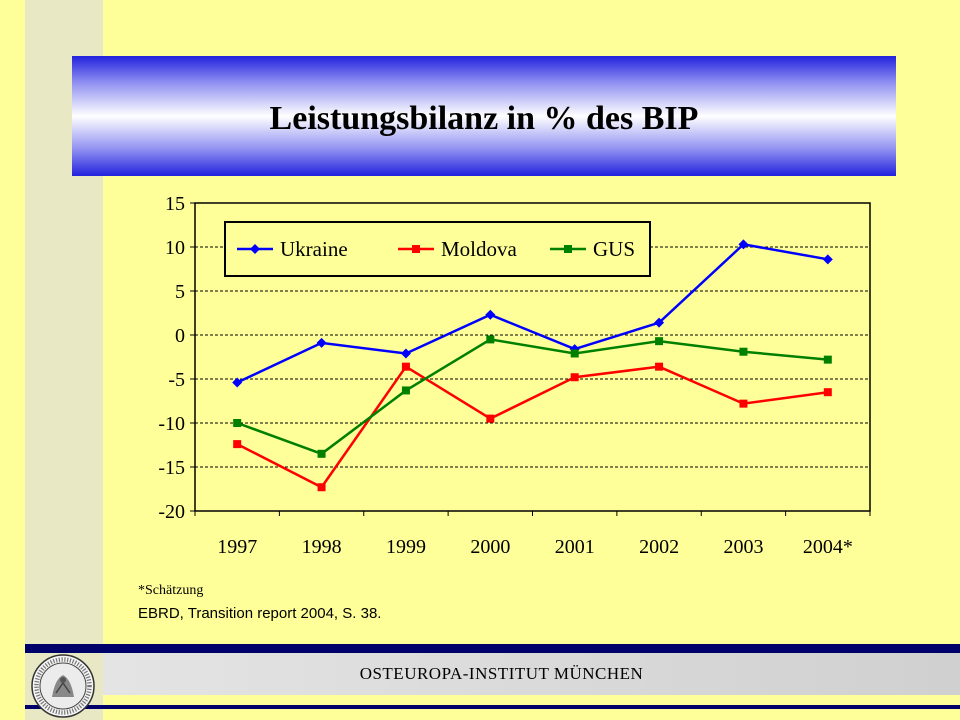 This screenshot has width=960, height=720. What do you see at coordinates (176, 380) in the screenshot?
I see `y-tick-label: -5` at bounding box center [176, 380].